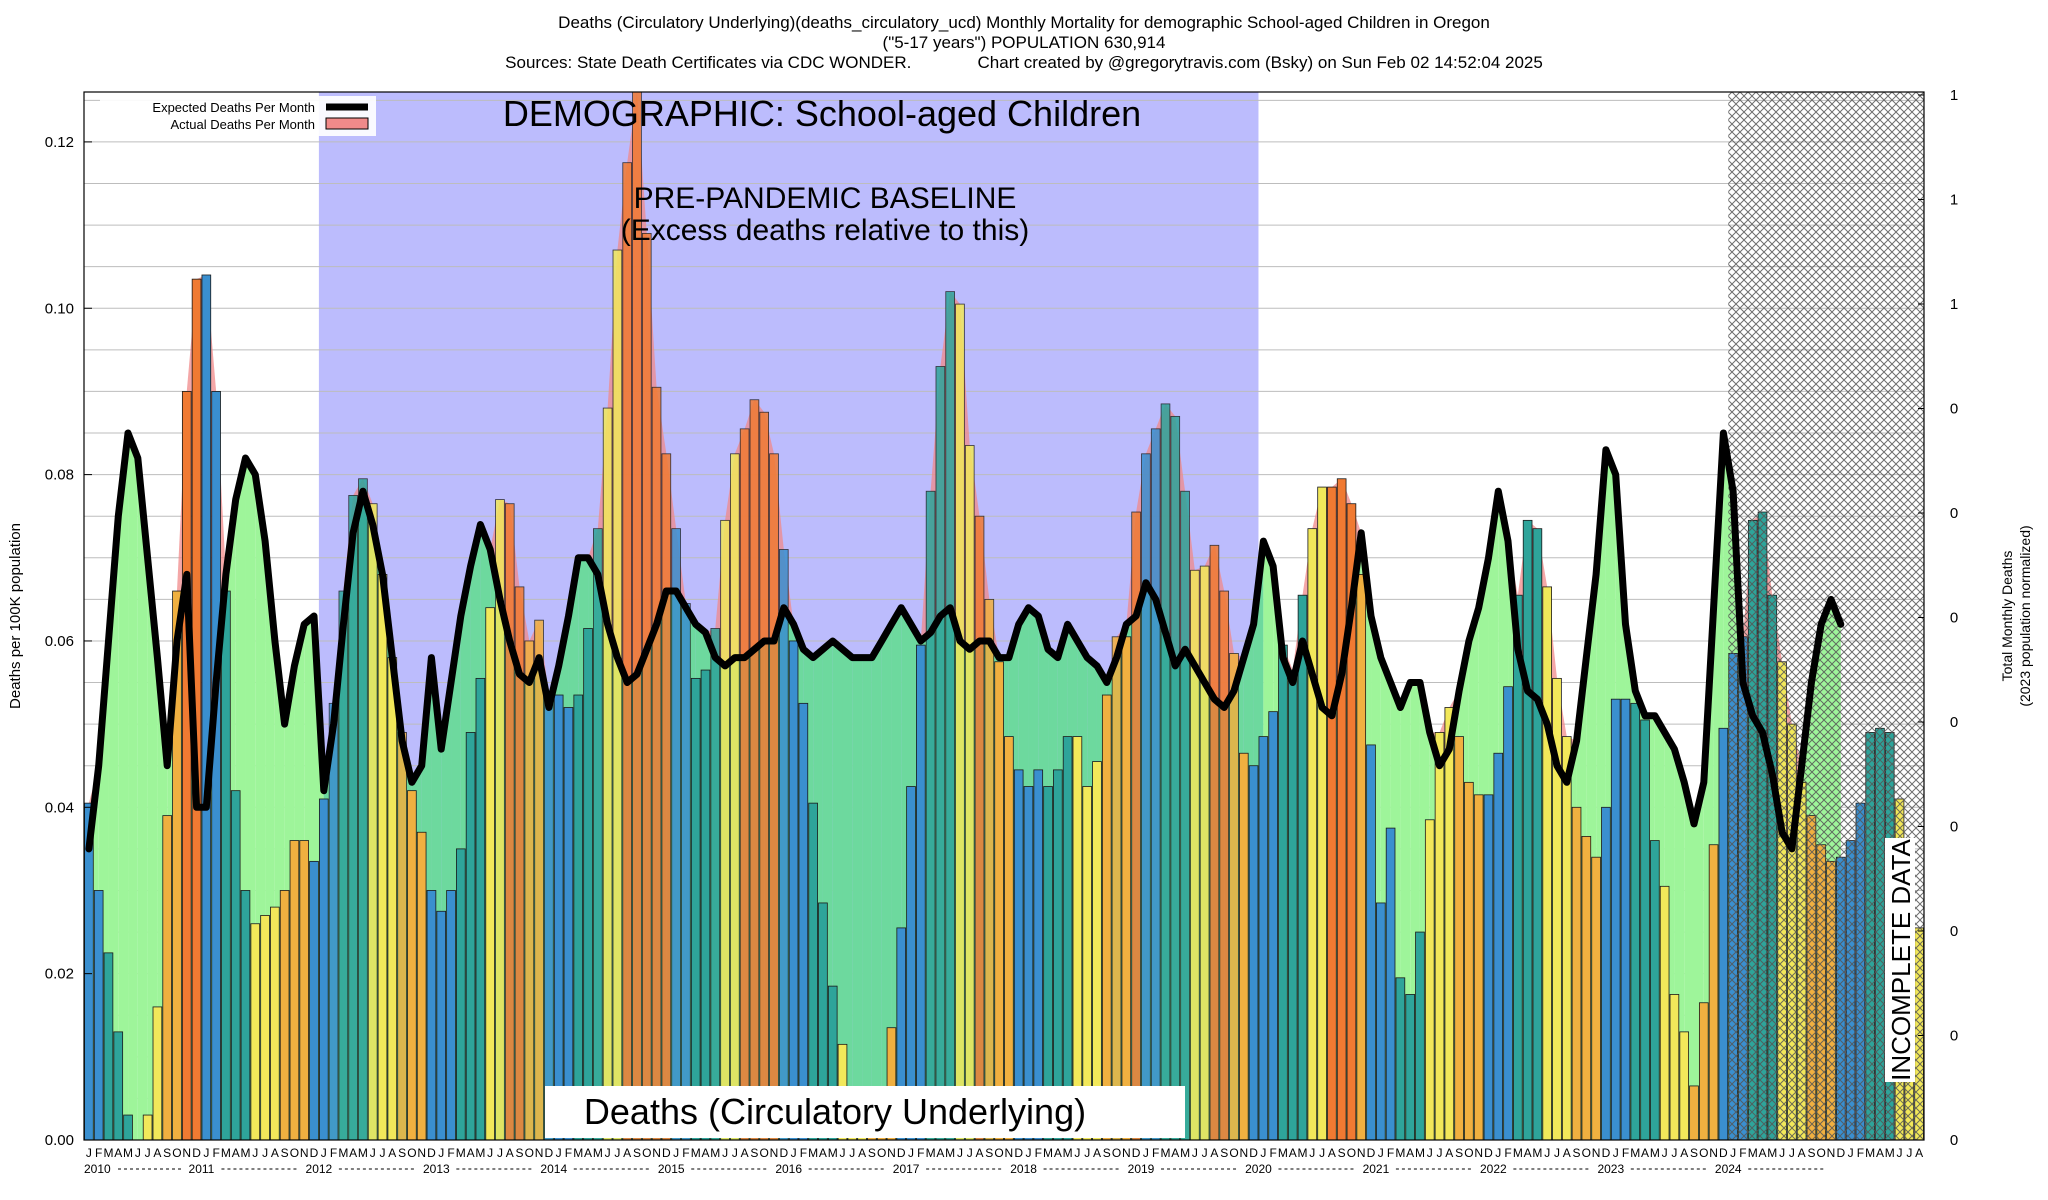 Image resolution: width=2048 pixels, height=1200 pixels. I want to click on year-tick-label: 2022, so click(1493, 1169).